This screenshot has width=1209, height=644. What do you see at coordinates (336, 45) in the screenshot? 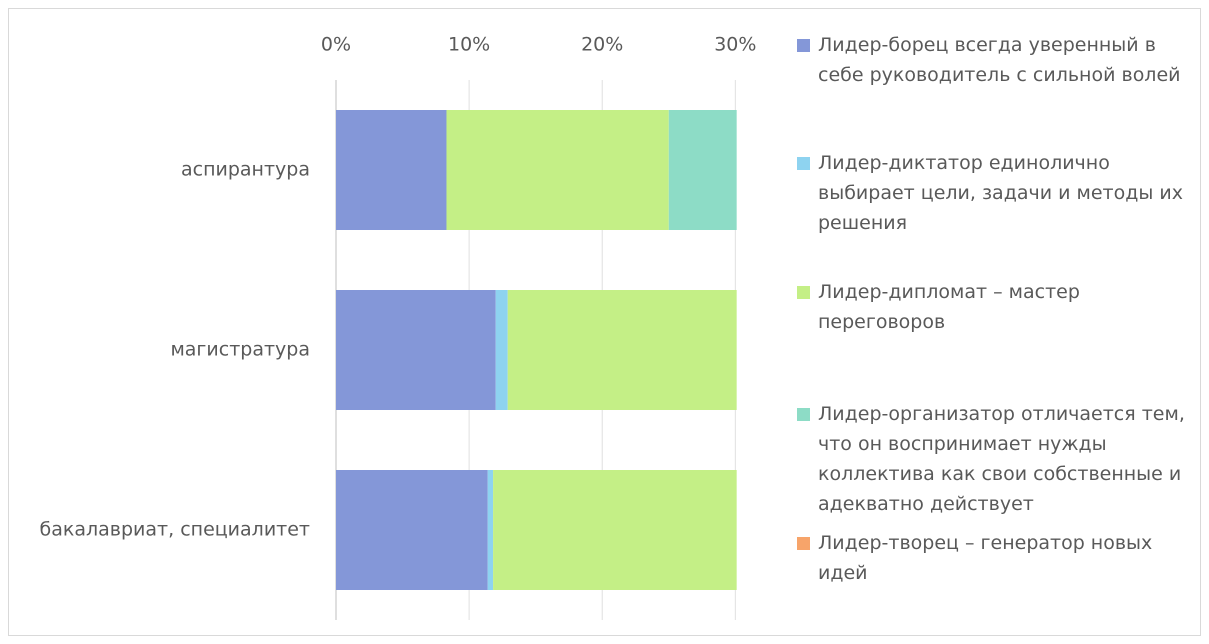
I see `x-tick-label: 0%` at bounding box center [336, 45].